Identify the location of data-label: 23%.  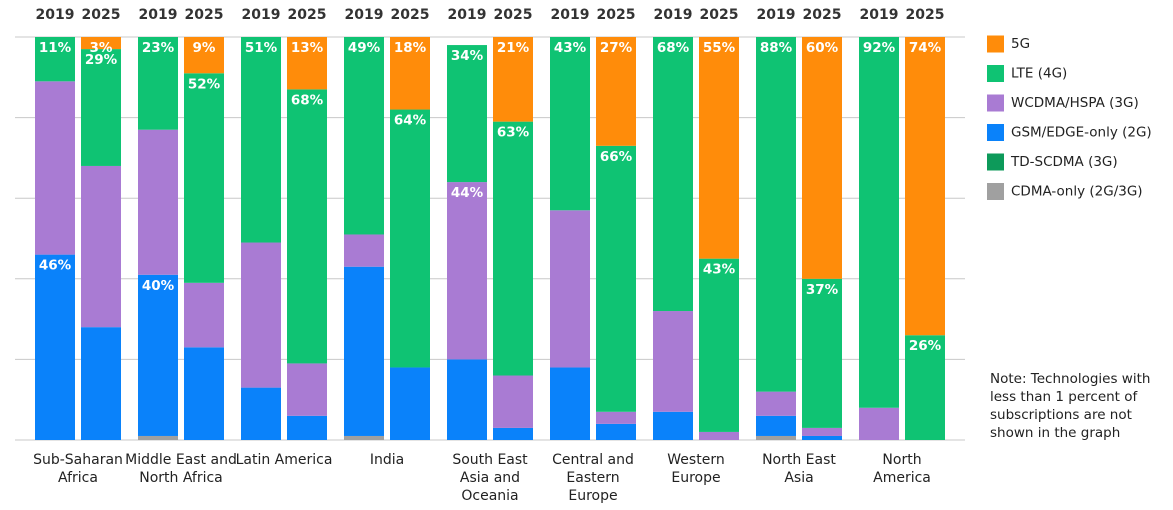
(158, 48).